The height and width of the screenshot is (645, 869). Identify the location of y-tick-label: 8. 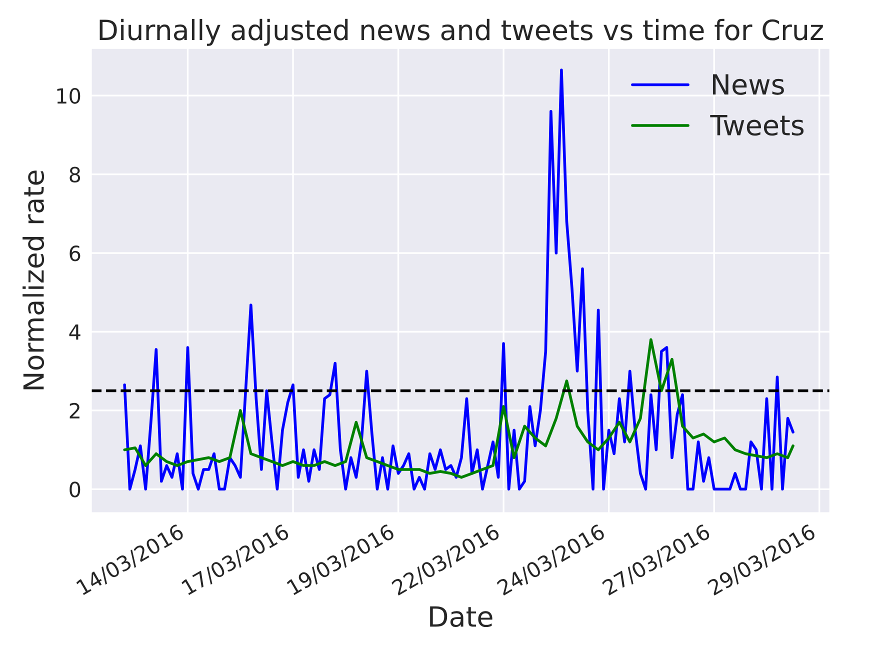
(75, 174).